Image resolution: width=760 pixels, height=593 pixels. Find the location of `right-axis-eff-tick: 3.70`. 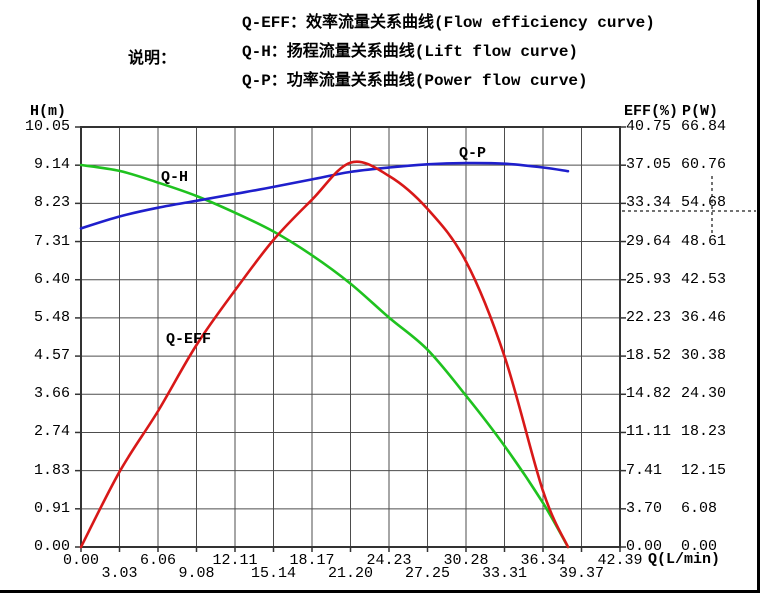

right-axis-eff-tick: 3.70 is located at coordinates (644, 508).